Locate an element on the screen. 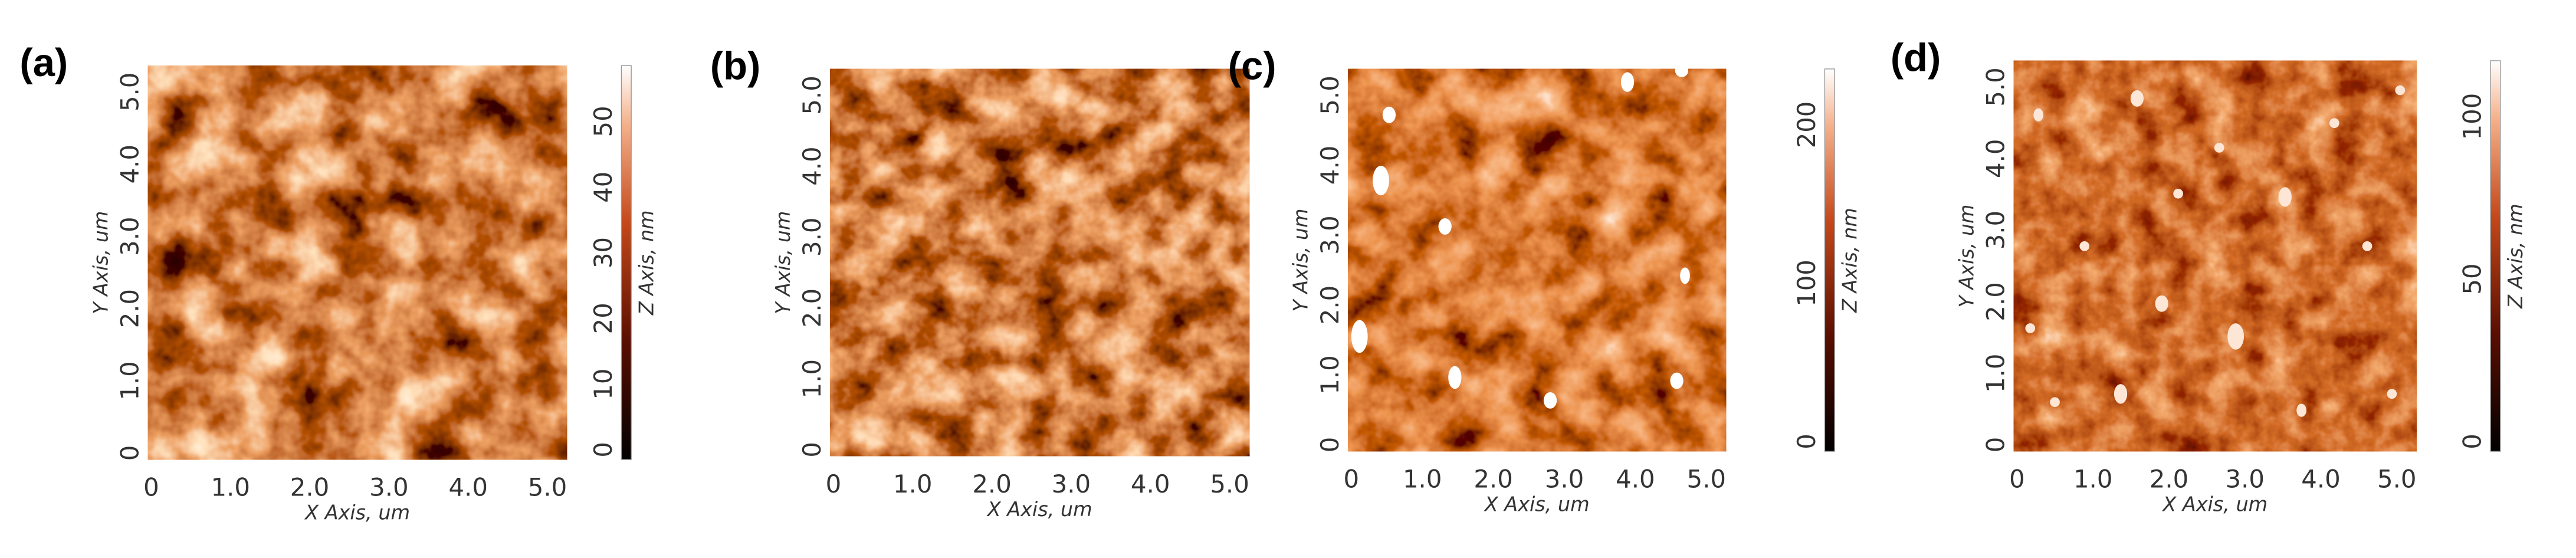 This screenshot has height=558, width=2576. panel-label: (d) is located at coordinates (1916, 58).